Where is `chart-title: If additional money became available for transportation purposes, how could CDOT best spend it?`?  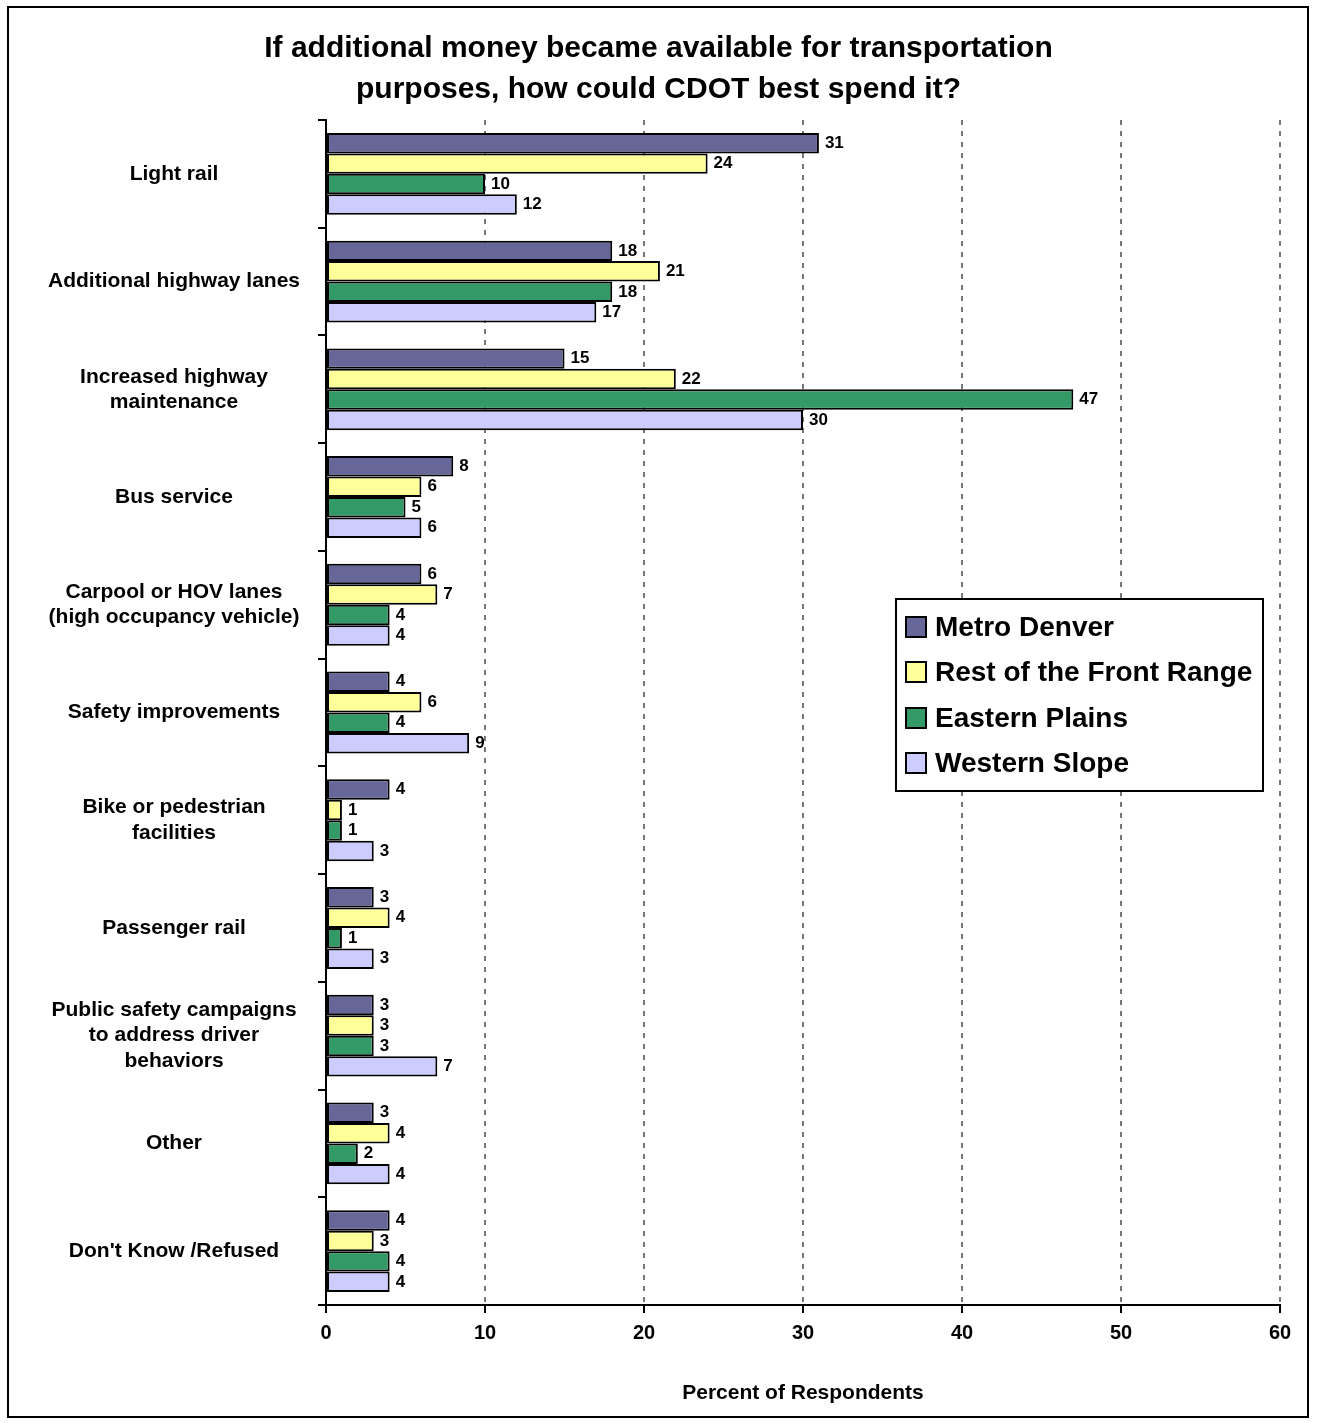
chart-title: If additional money became available for transportation purposes, how could CDOT best spend it? is located at coordinates (658, 67).